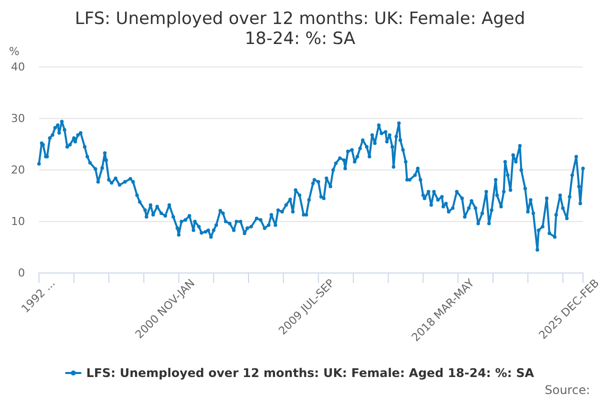  What do you see at coordinates (18, 67) in the screenshot?
I see `y-tick-label: 40` at bounding box center [18, 67].